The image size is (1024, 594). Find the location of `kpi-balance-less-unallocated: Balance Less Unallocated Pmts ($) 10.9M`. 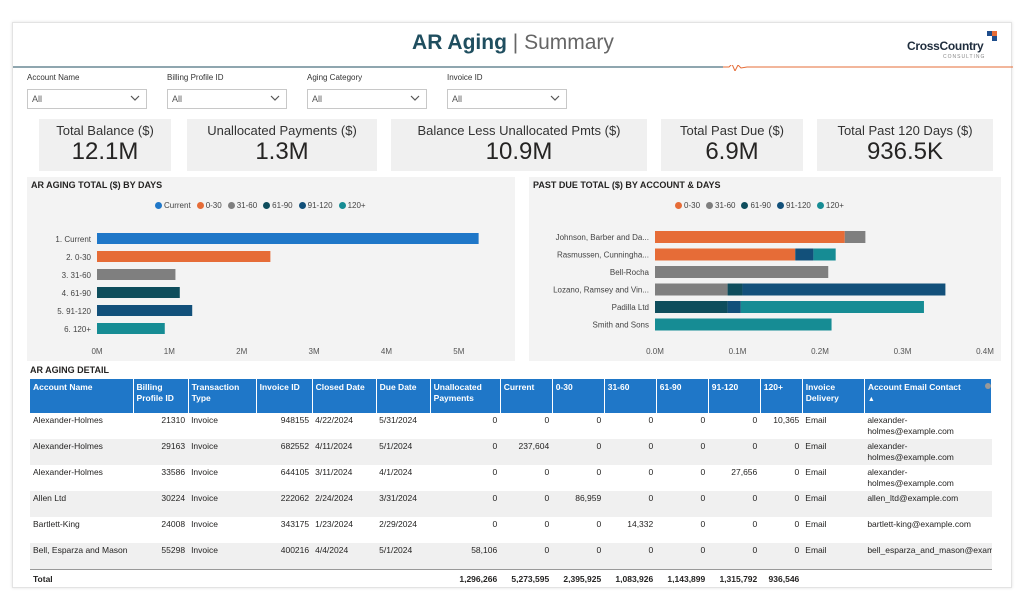

kpi-balance-less-unallocated: Balance Less Unallocated Pmts ($) 10.9M is located at coordinates (519, 145).